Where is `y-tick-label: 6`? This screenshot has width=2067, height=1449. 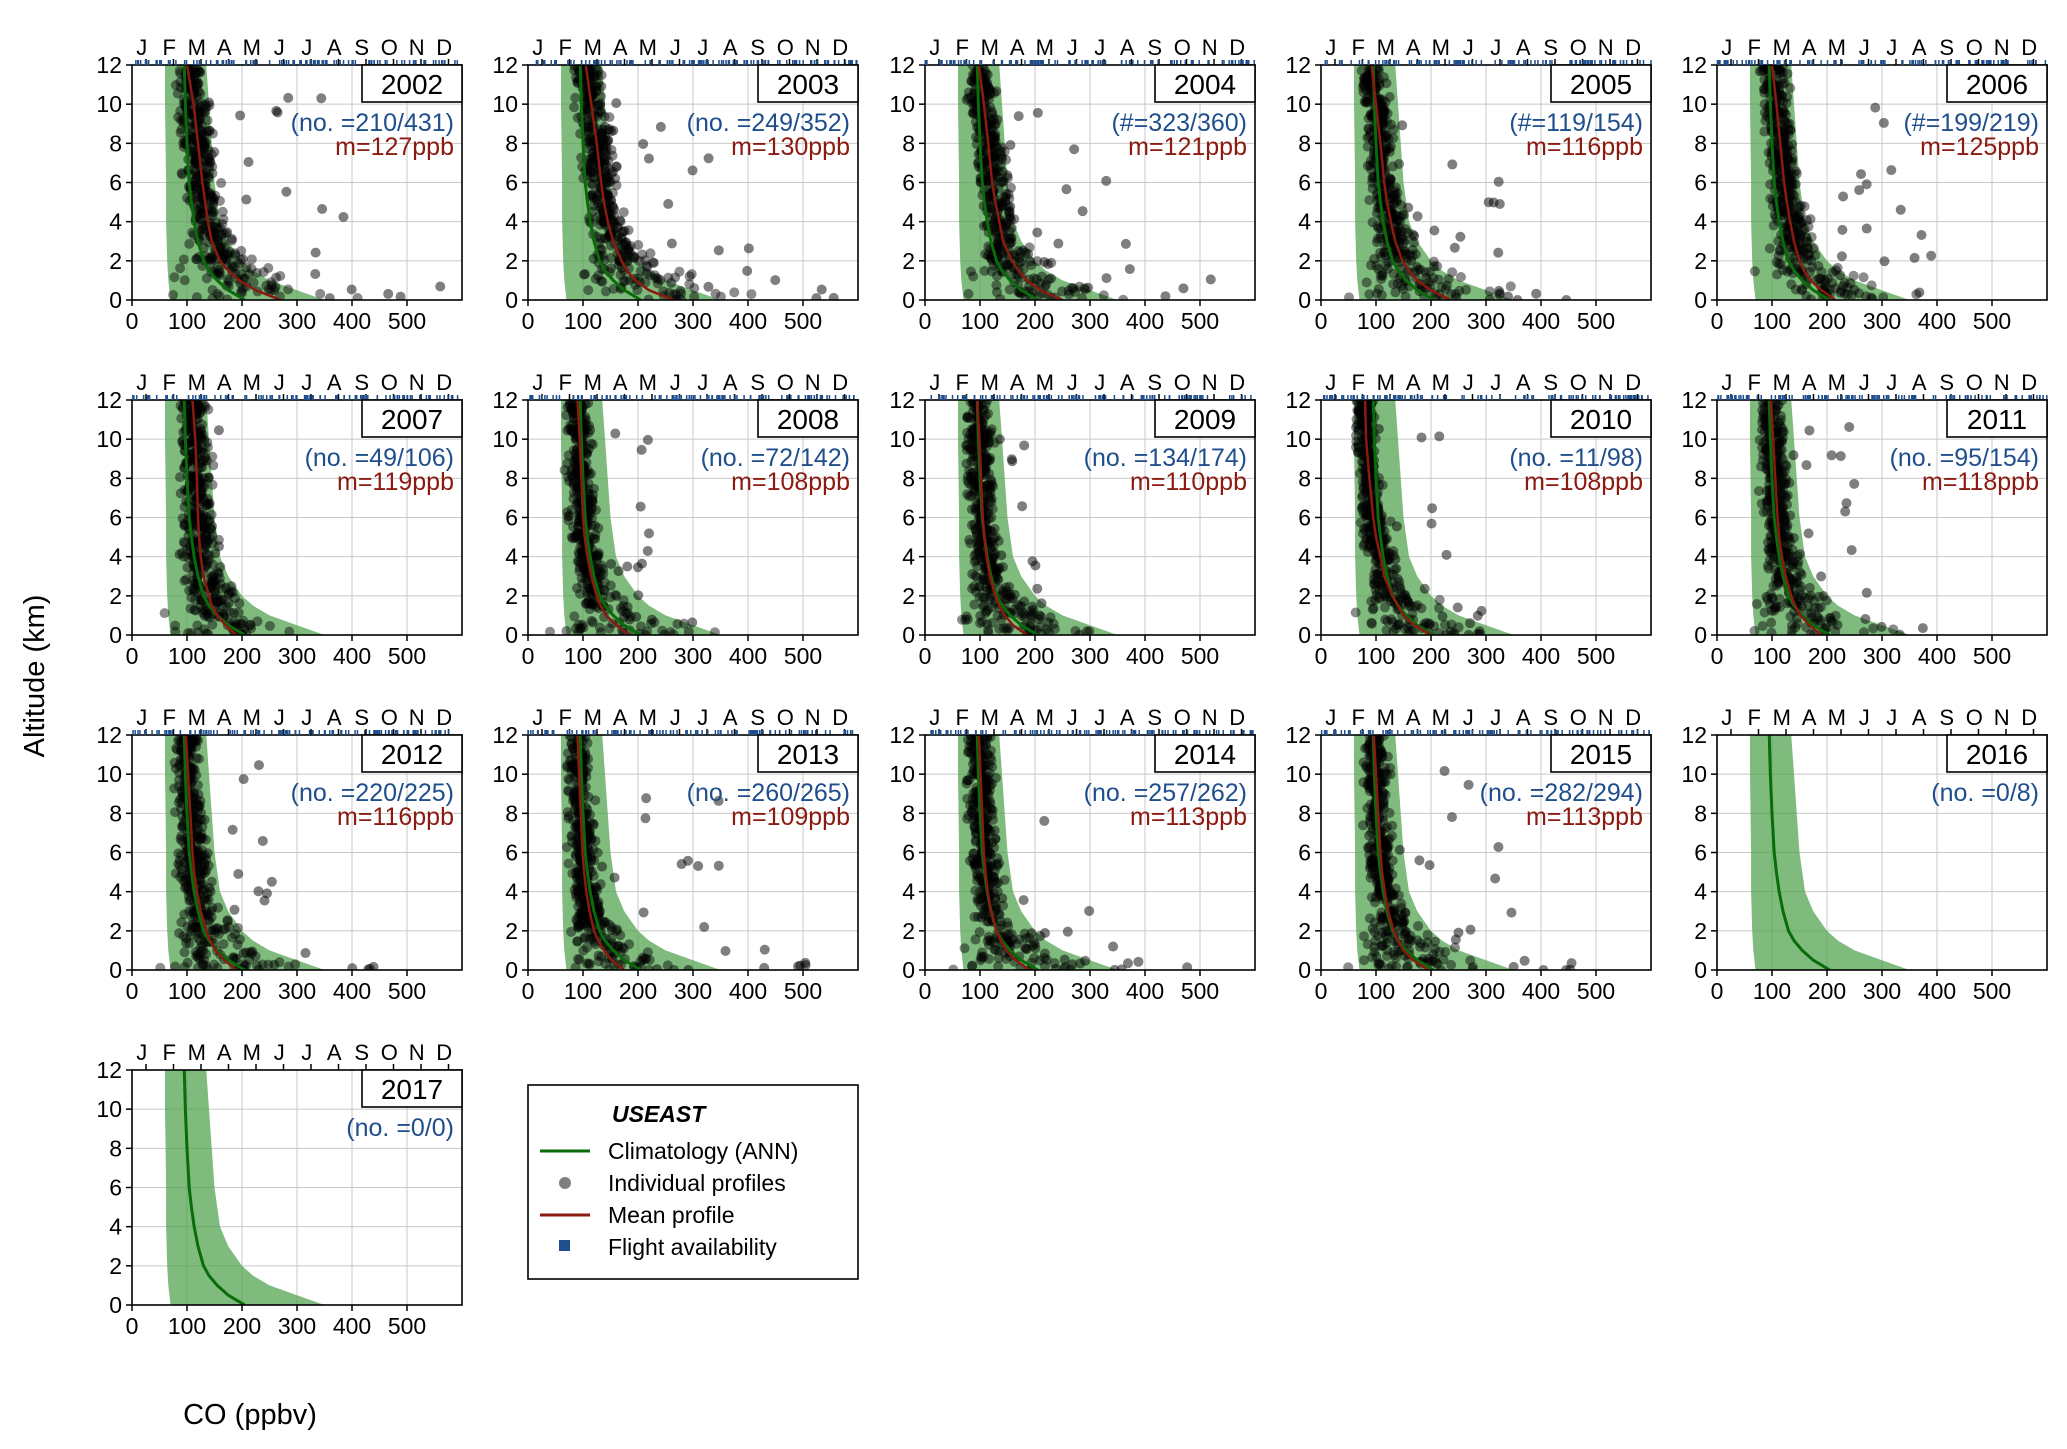
y-tick-label: 6 is located at coordinates (908, 518).